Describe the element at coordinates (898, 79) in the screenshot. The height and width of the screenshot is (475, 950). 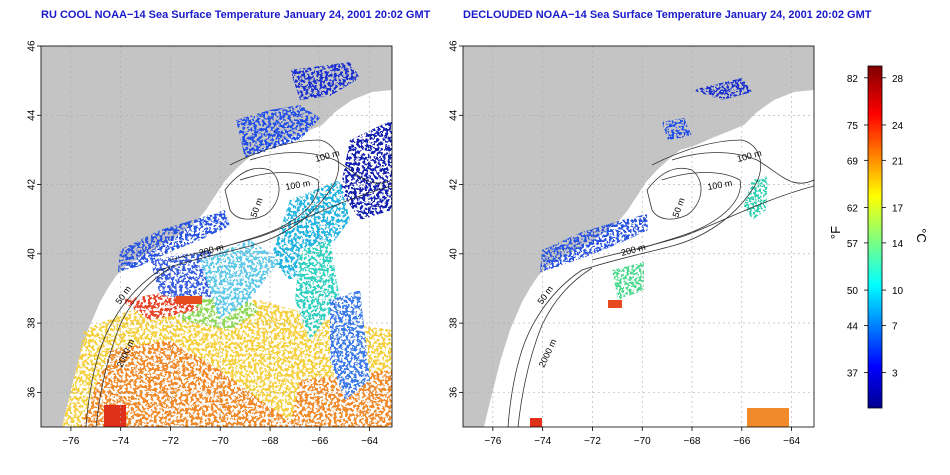
I see `celsius-tick-label: 28` at that location.